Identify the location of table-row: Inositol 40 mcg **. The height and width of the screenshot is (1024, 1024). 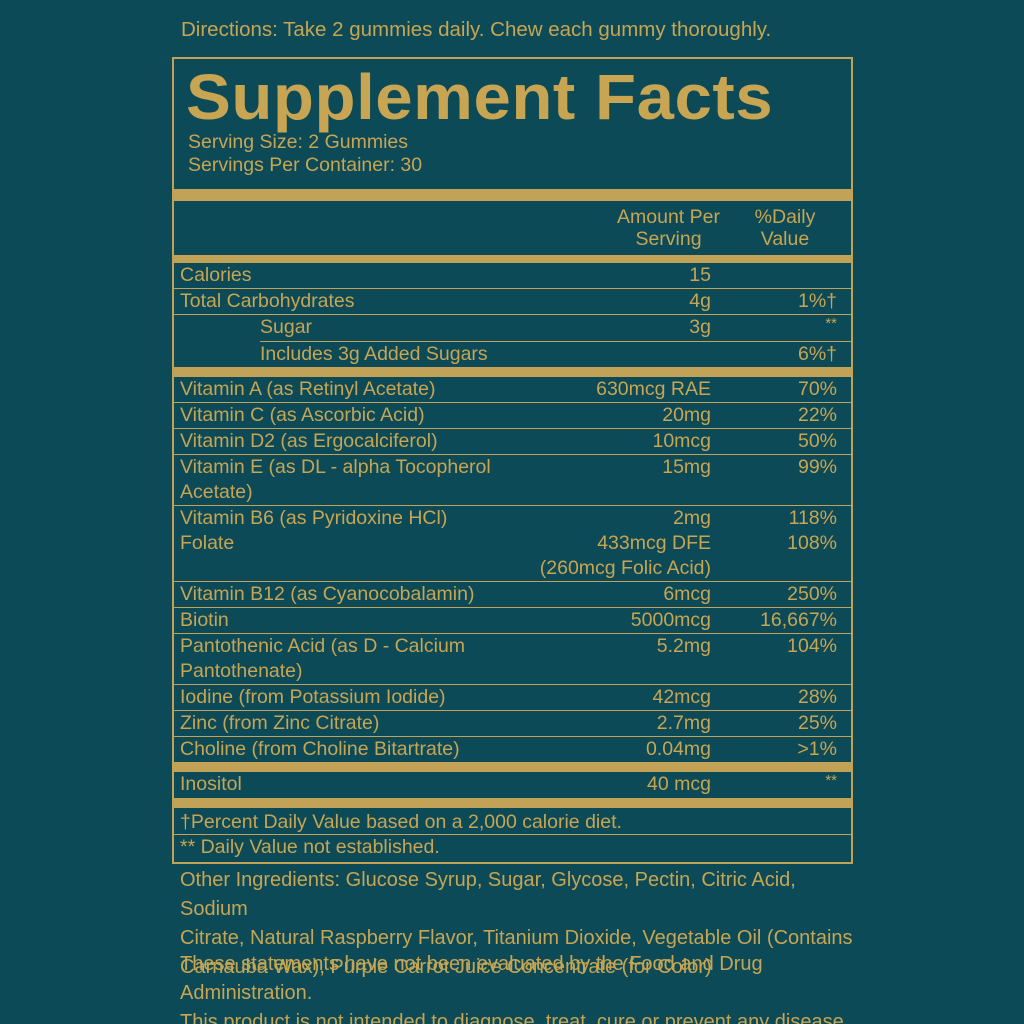
(512, 785).